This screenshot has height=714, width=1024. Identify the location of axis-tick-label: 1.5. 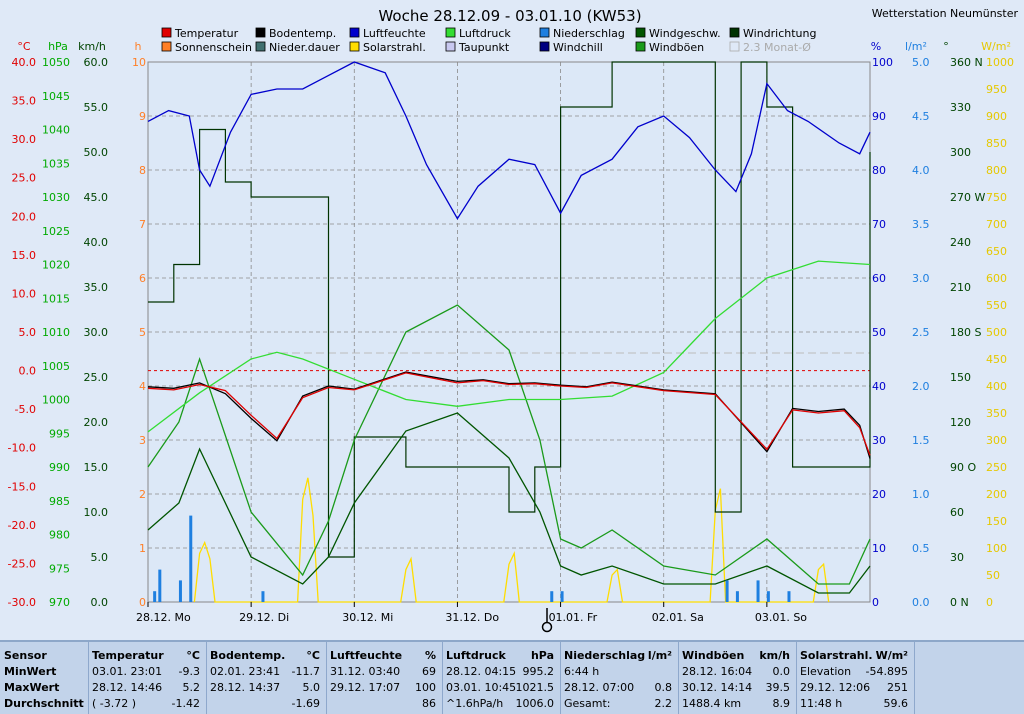
(921, 440).